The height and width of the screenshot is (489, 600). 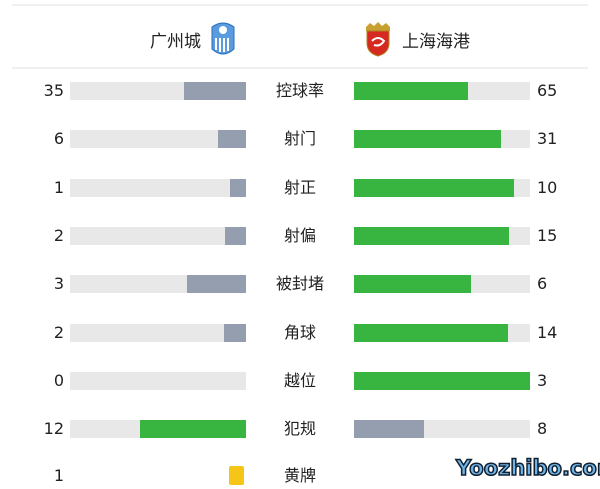 I want to click on home-value: 6, so click(x=58, y=139).